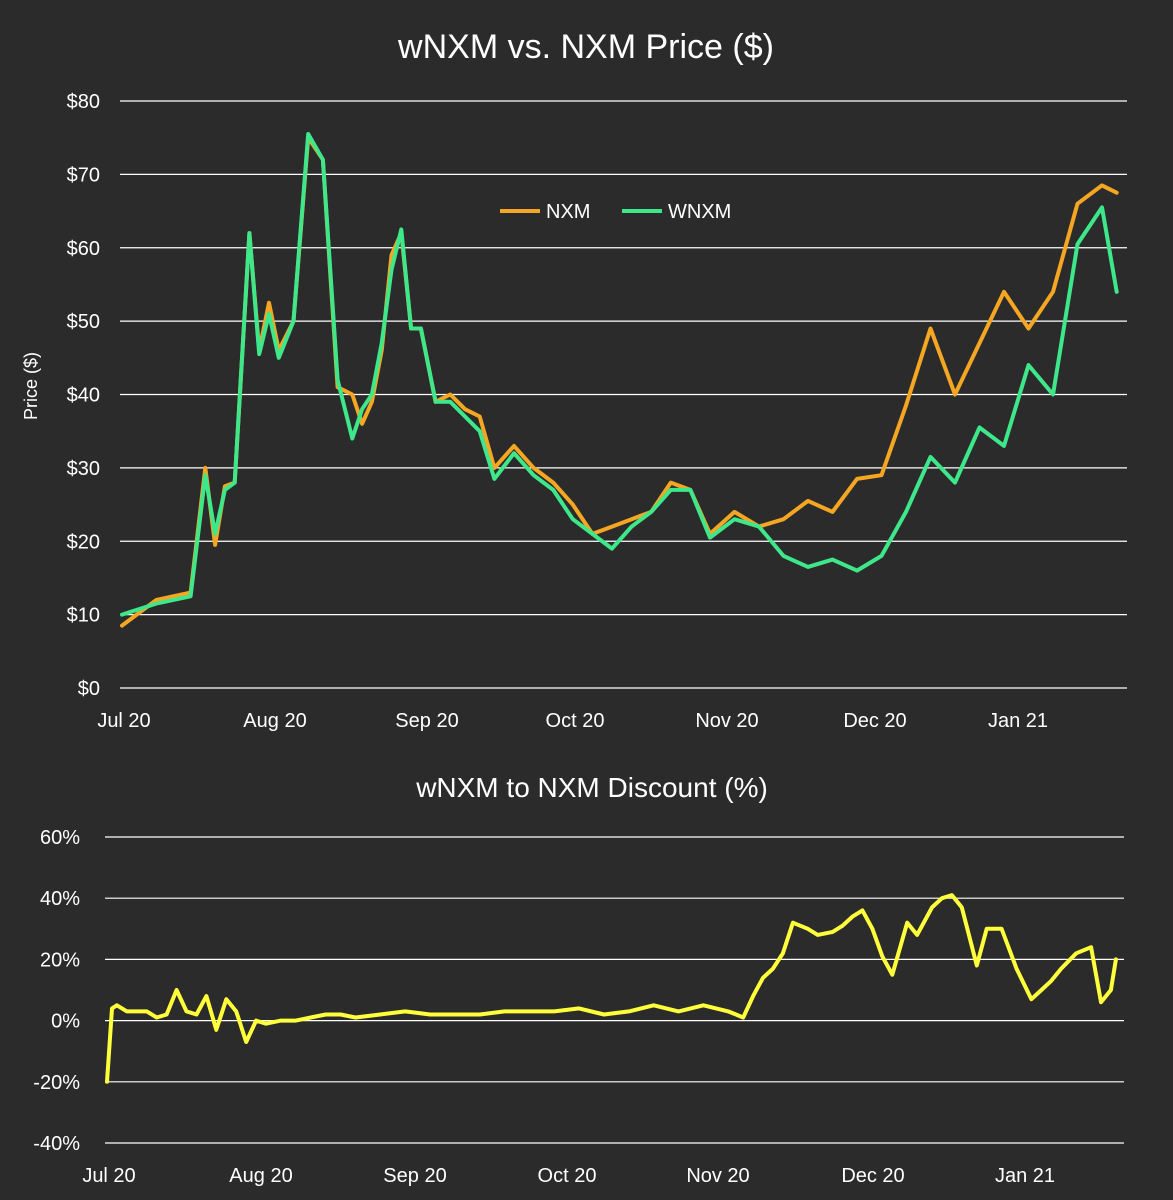  Describe the element at coordinates (65, 1022) in the screenshot. I see `y-tick-label: 0%` at that location.